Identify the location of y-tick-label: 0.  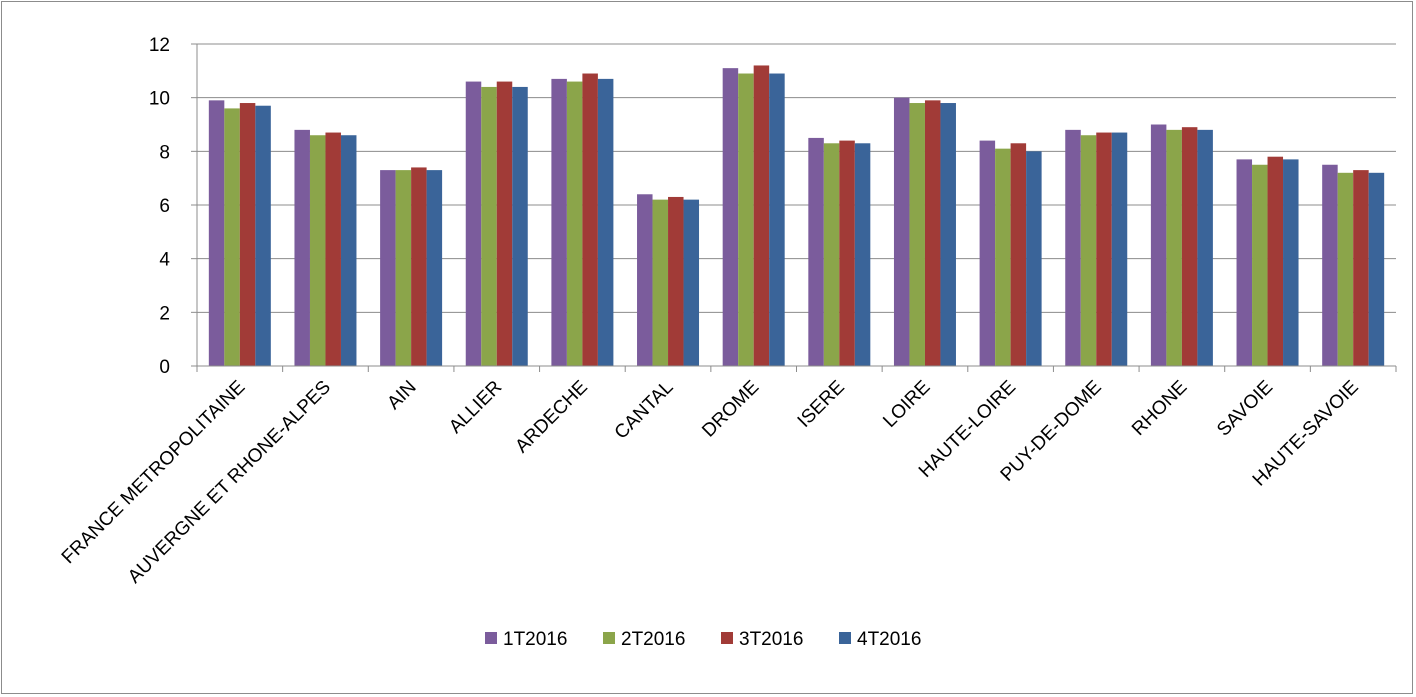
(164, 367).